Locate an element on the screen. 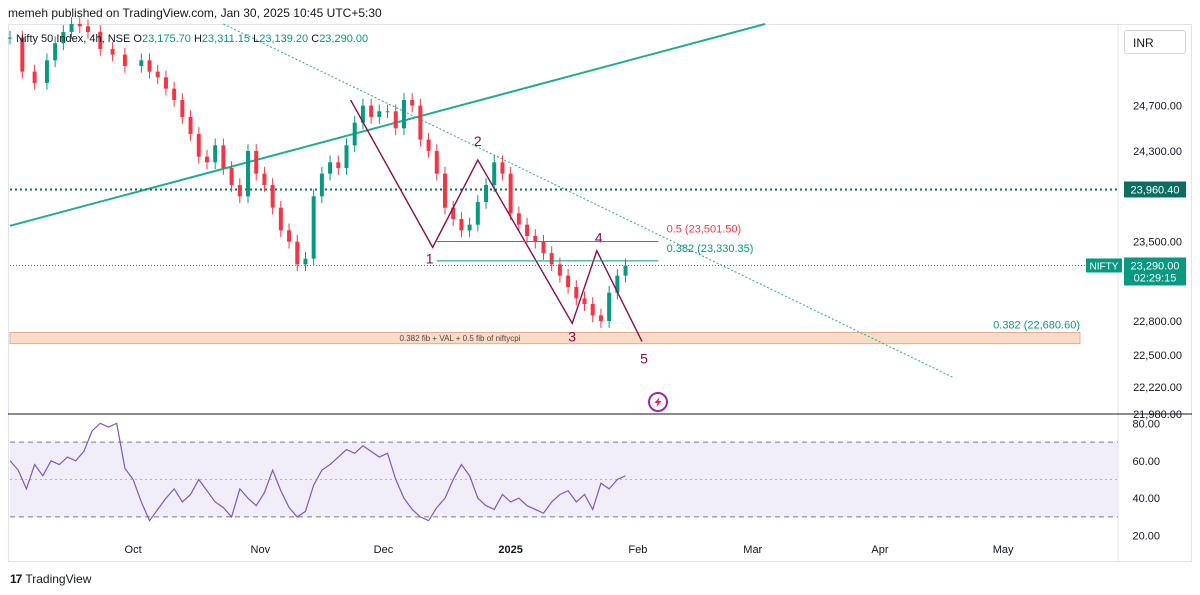 The height and width of the screenshot is (595, 1200). elliott-wave-path is located at coordinates (496, 220).